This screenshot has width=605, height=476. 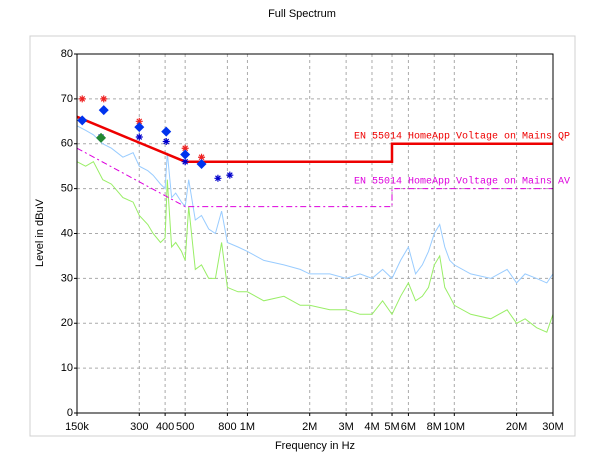 What do you see at coordinates (516, 427) in the screenshot?
I see `x-tick-label: 20M` at bounding box center [516, 427].